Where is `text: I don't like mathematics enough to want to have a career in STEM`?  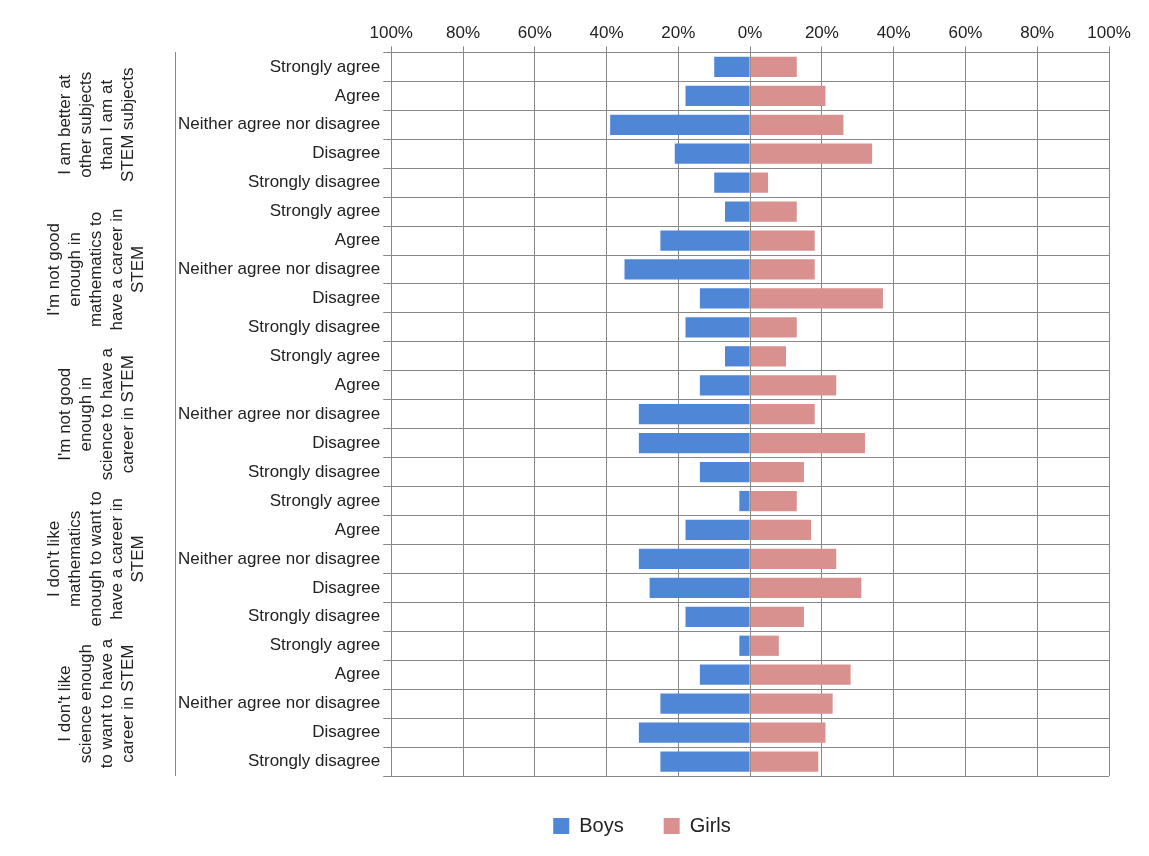 text: I don't like mathematics enough to want to have a career in STEM is located at coordinates (96, 559).